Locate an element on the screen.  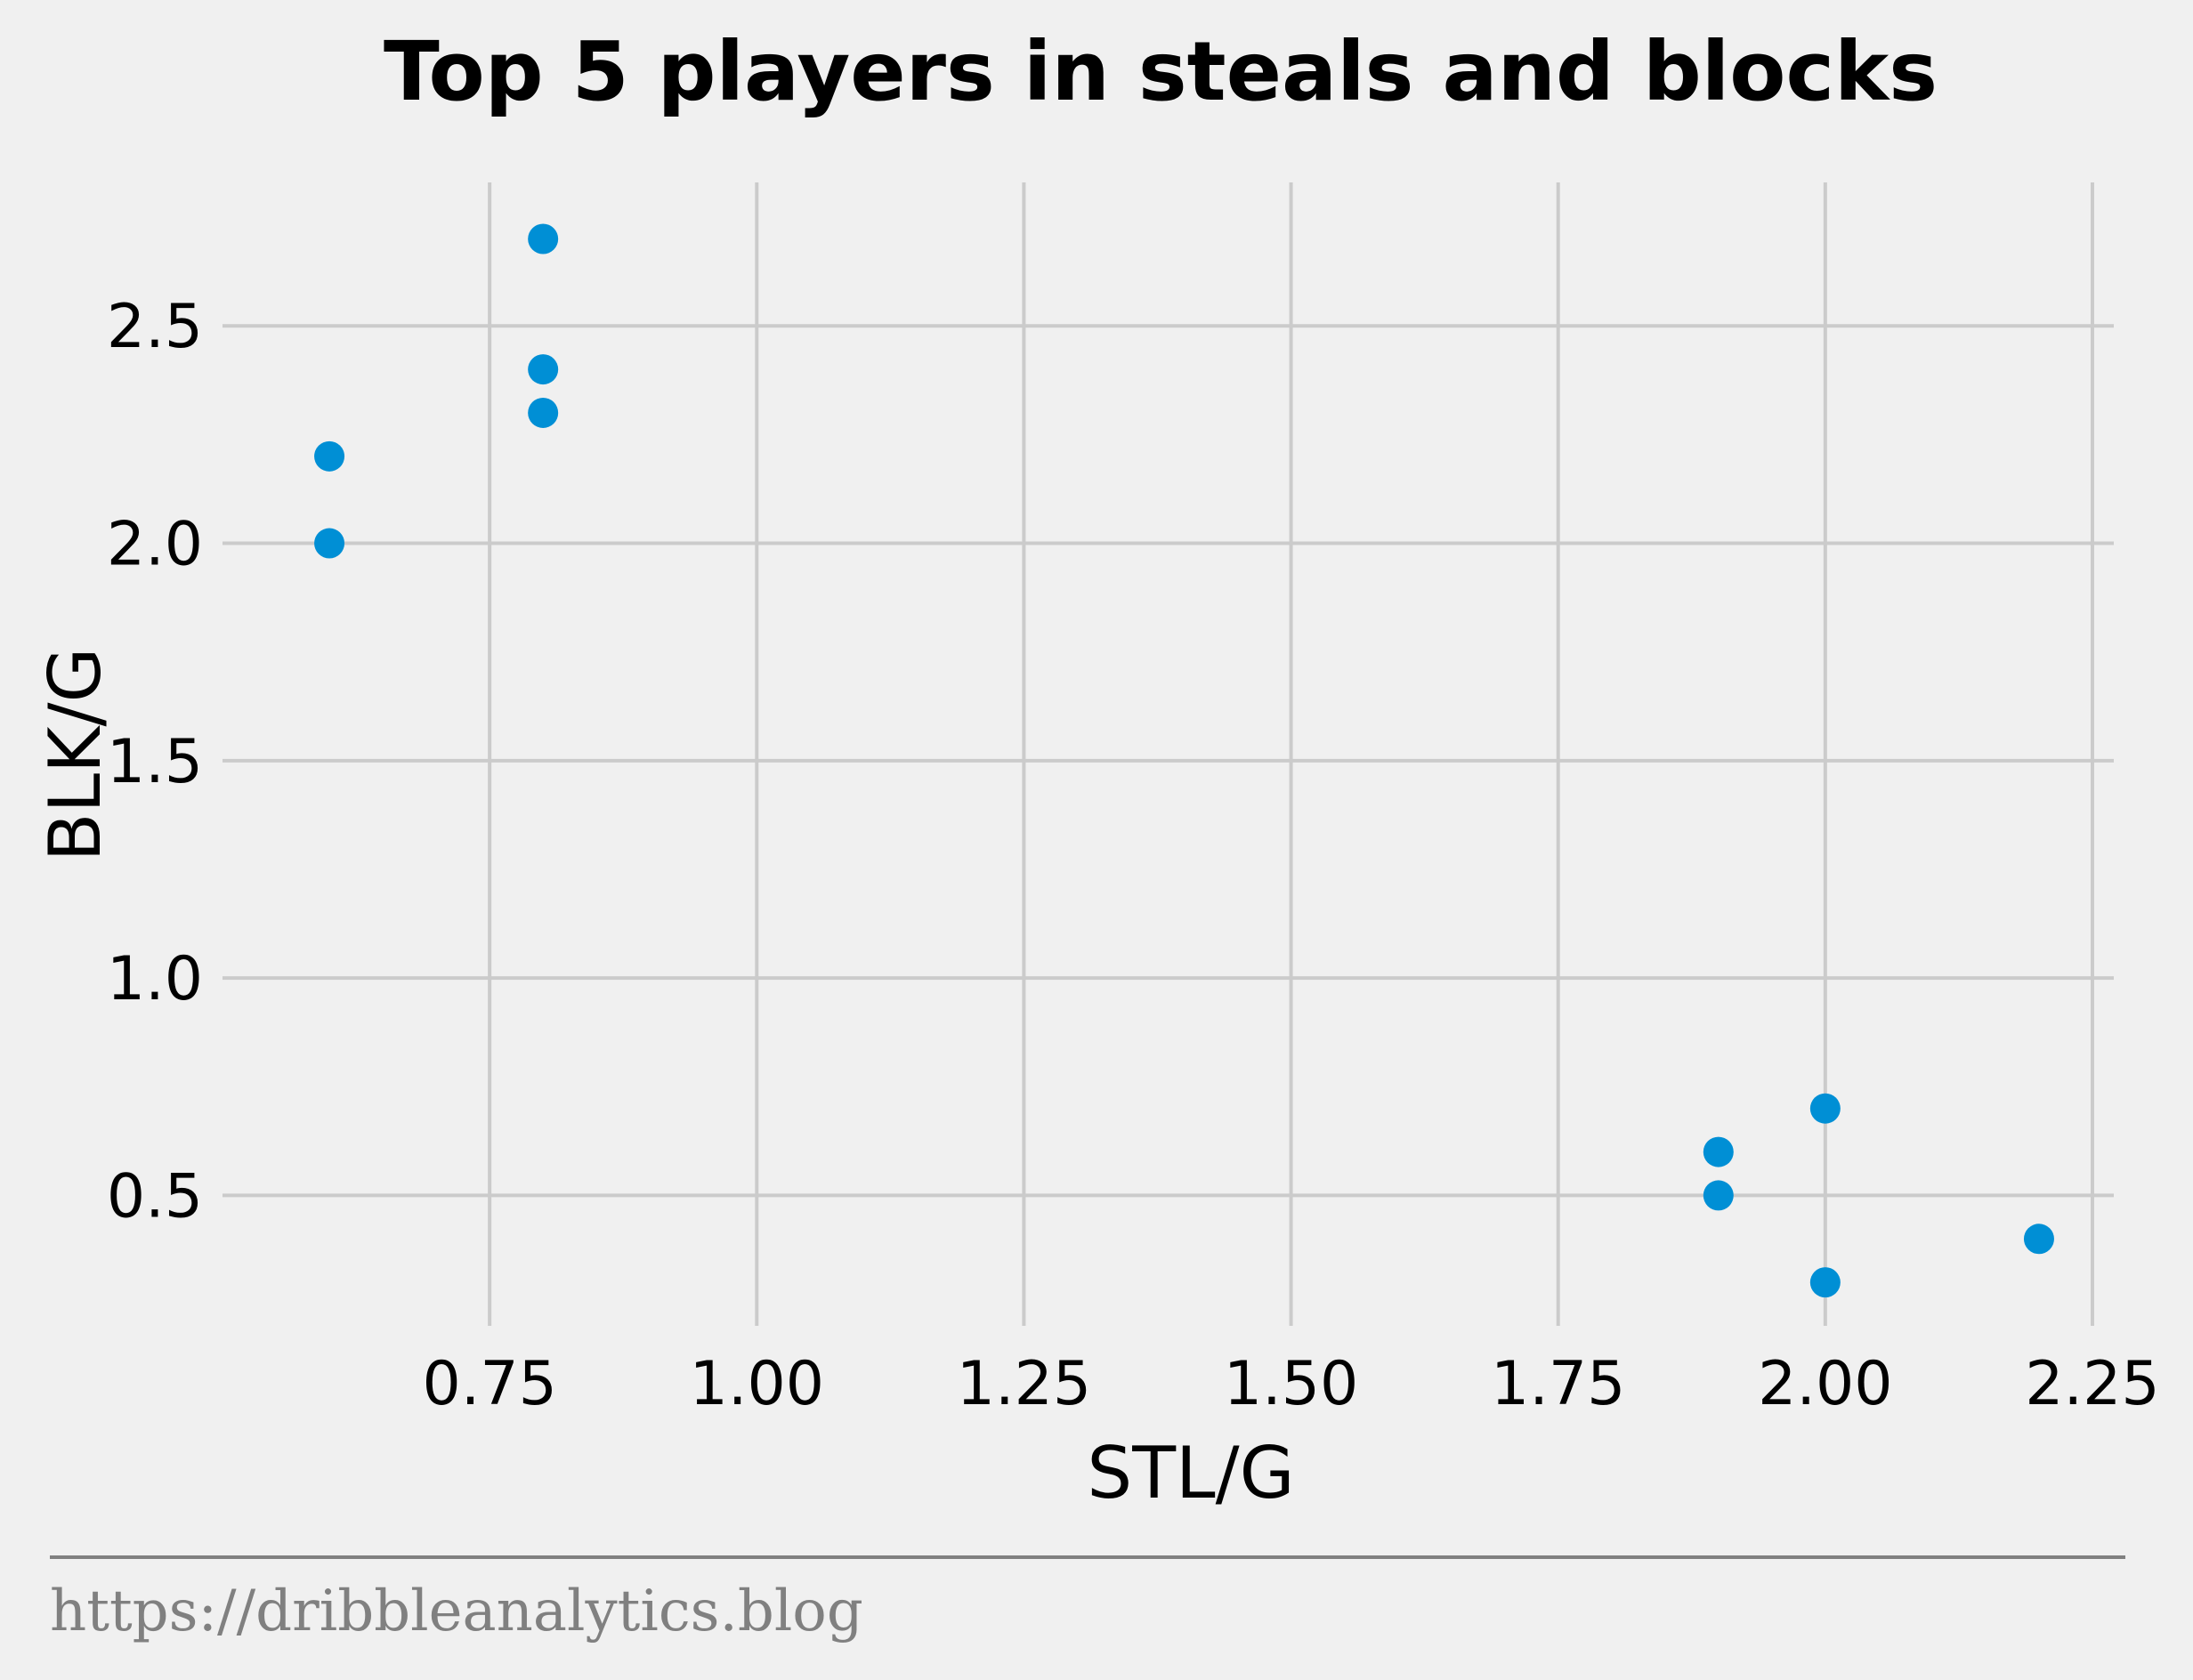
chart-title: Top 5 players in steals and blocks is located at coordinates (1161, 71).